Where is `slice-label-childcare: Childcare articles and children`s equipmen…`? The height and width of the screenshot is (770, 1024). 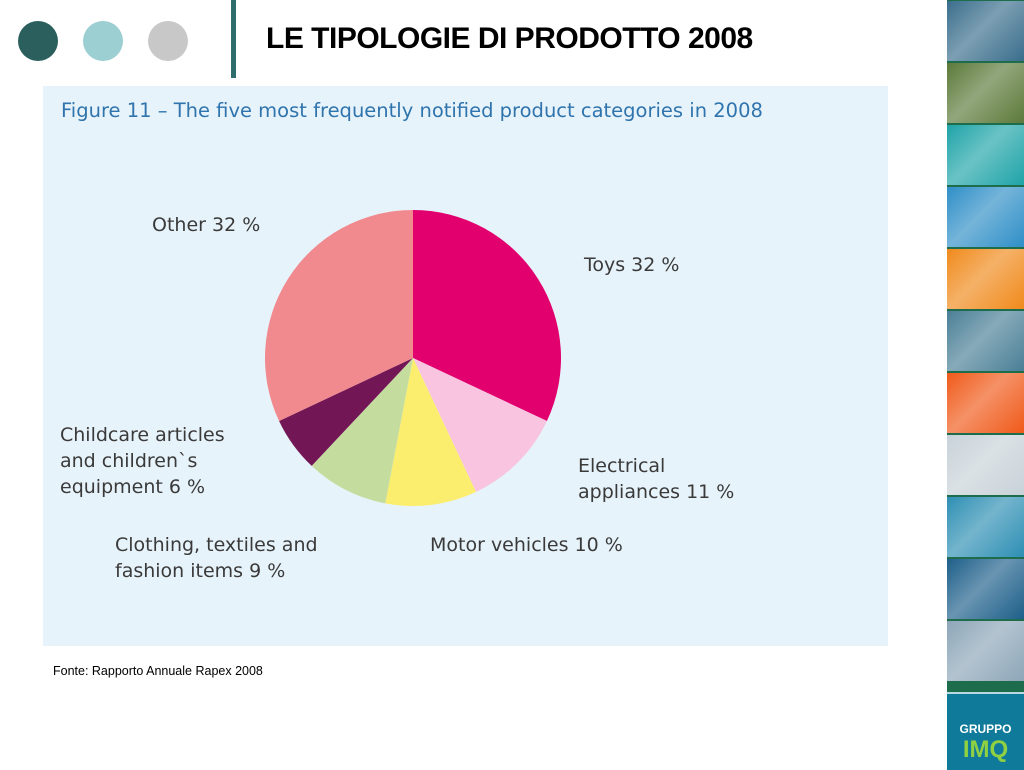 slice-label-childcare: Childcare articles and children`s equipmen… is located at coordinates (142, 461).